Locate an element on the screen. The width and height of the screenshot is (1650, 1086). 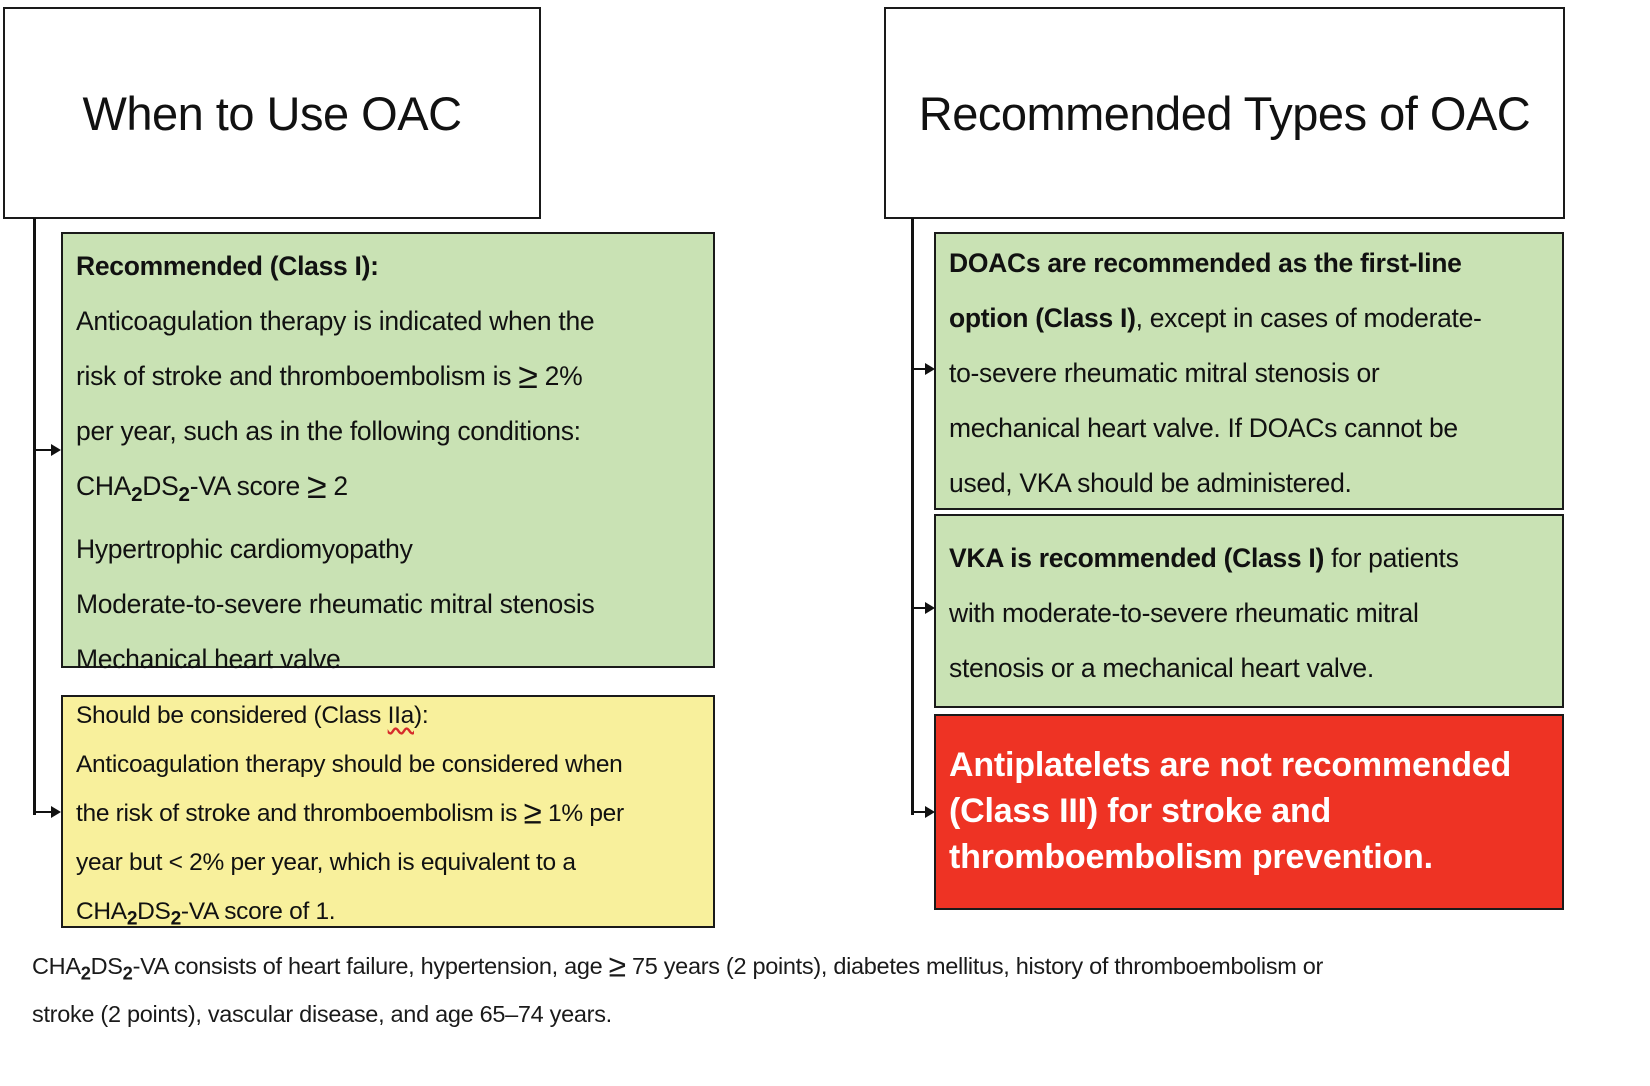
doac-line: to-severe rheumatic mitral stenosis or is located at coordinates (1164, 373).